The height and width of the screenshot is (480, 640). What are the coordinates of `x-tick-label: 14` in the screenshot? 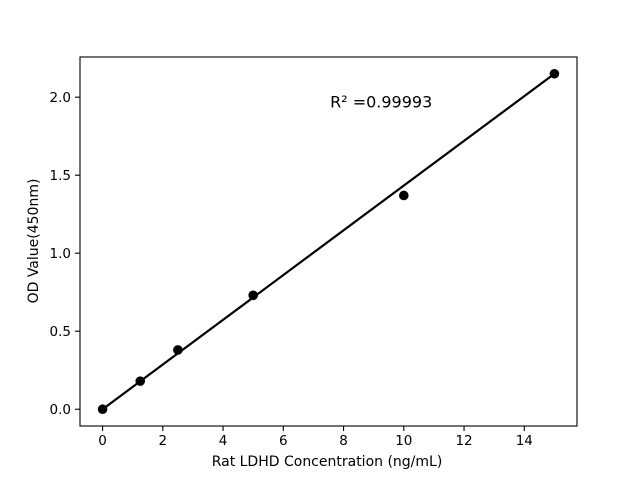 It's located at (524, 441).